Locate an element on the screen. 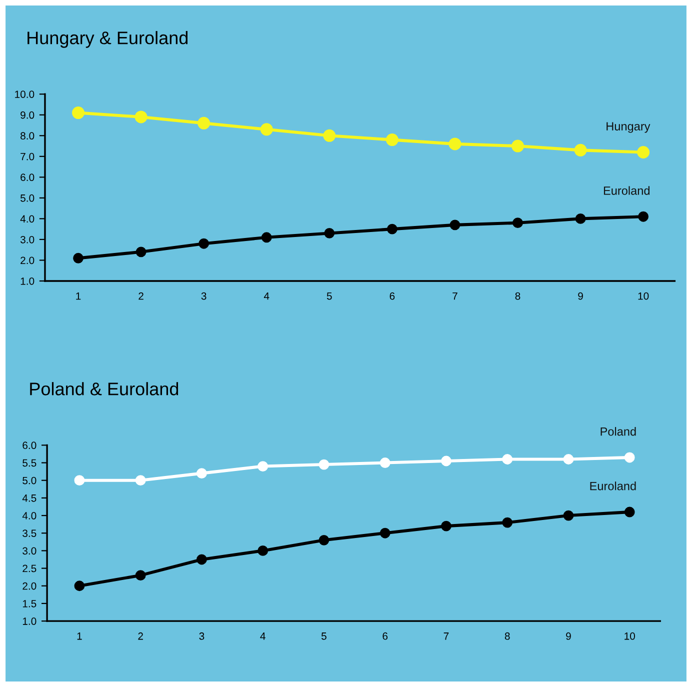 The image size is (692, 687). chart-title: Hungary & Euroland is located at coordinates (108, 39).